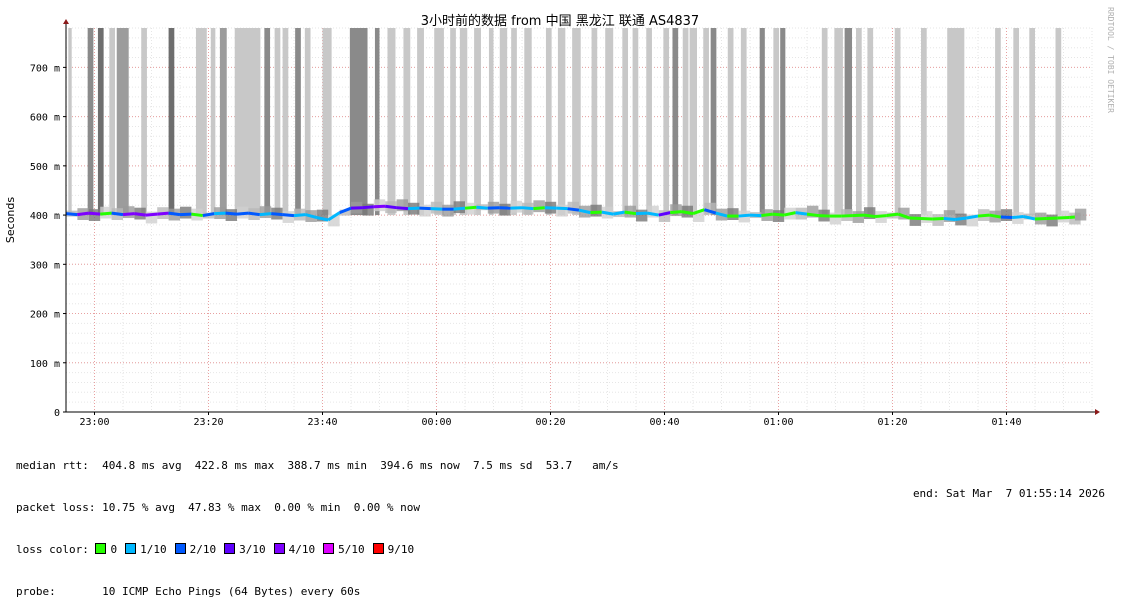  Describe the element at coordinates (550, 422) in the screenshot. I see `x-tick-label: 00:20` at that location.